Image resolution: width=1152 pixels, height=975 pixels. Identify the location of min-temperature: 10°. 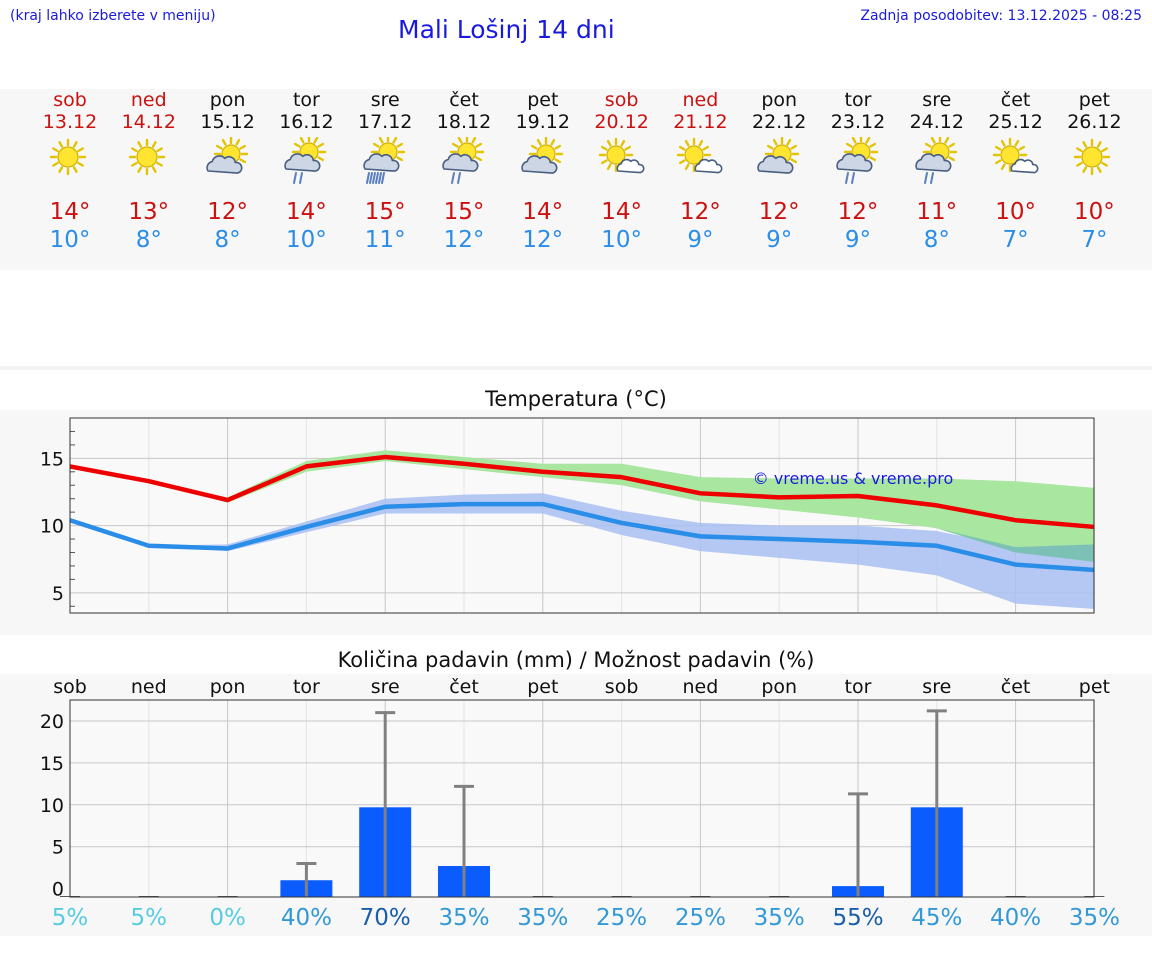
(621, 240).